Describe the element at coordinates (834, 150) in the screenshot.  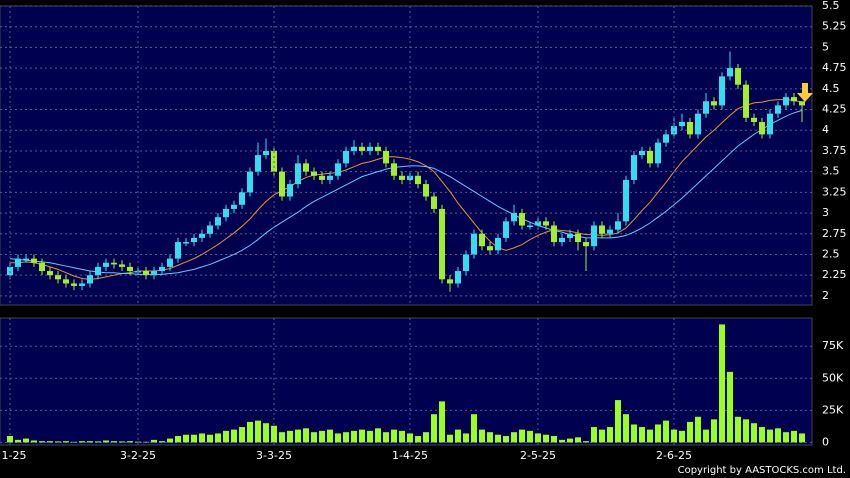
I see `y-tick-label: 3.75` at that location.